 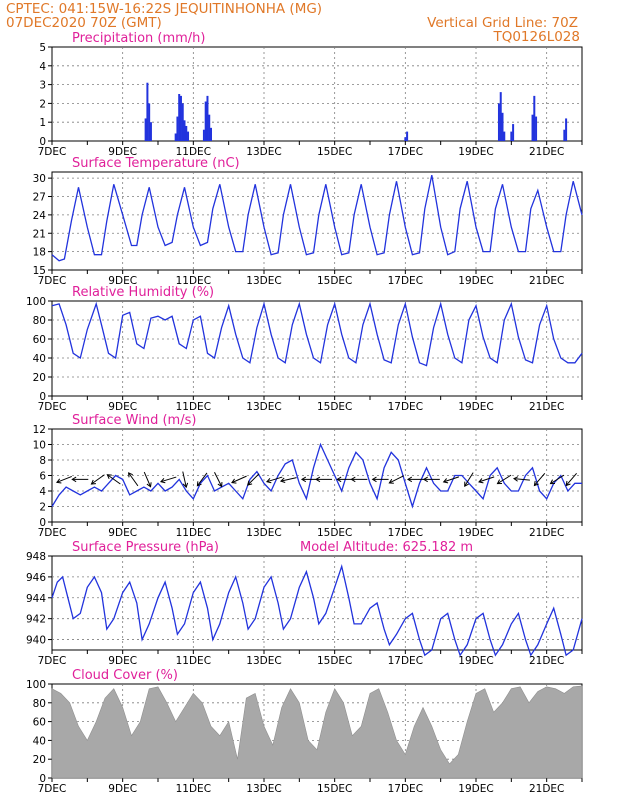 I want to click on wind-ytick-label: 2, so click(x=42, y=508).